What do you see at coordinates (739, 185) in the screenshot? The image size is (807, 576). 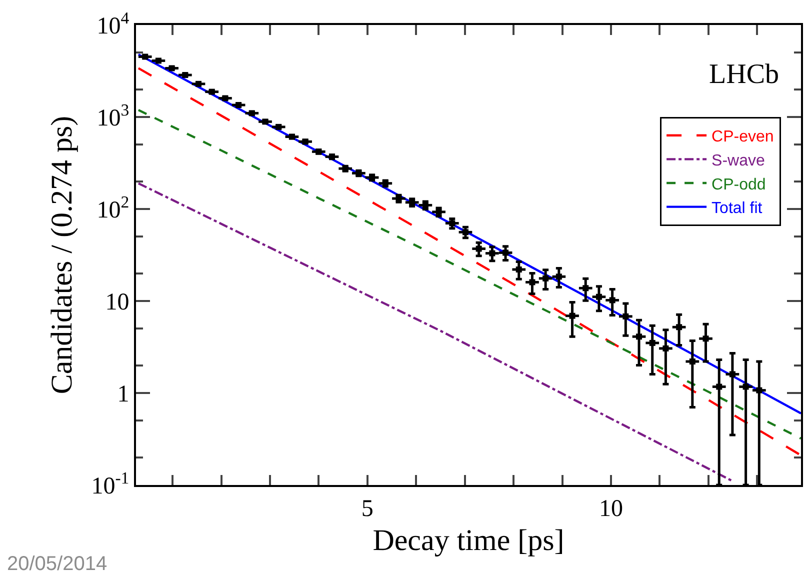 I see `legend-label: CP-odd` at bounding box center [739, 185].